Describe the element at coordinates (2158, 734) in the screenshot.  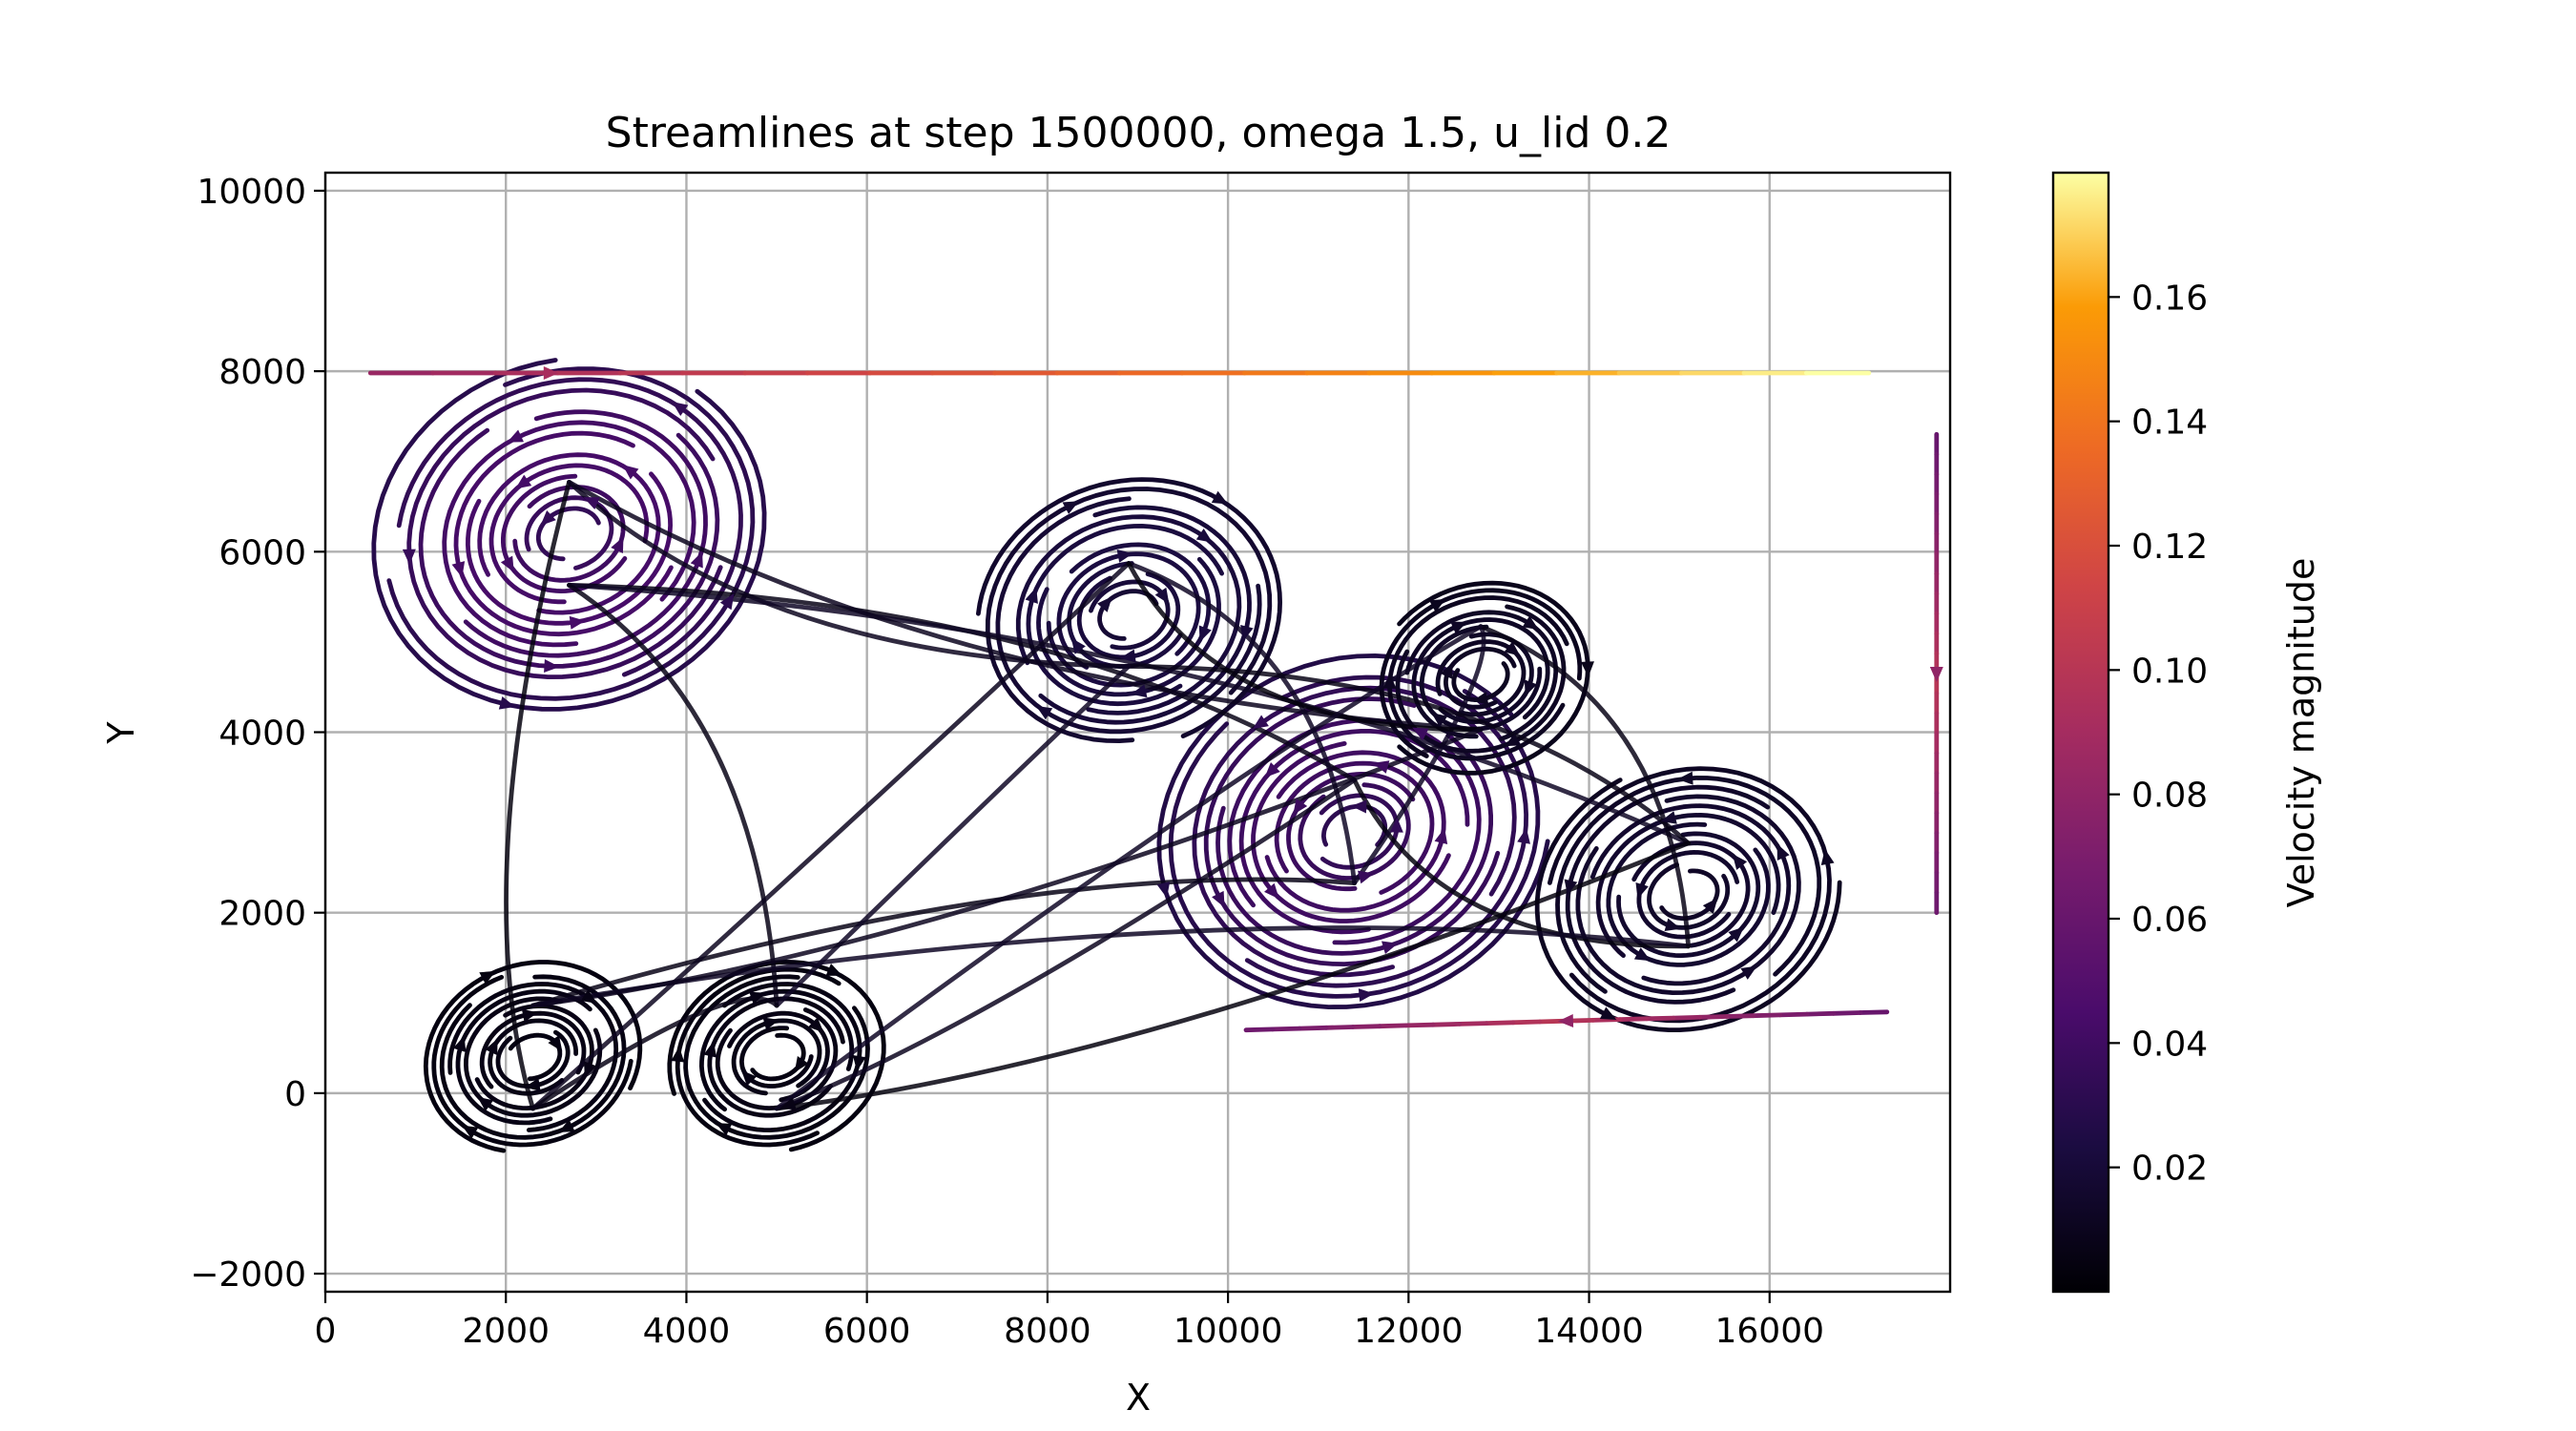
I see `colorbar-ticks: 0.02 0.04 0.06 0.08 0.10 0.12 0.14 0.16` at that location.